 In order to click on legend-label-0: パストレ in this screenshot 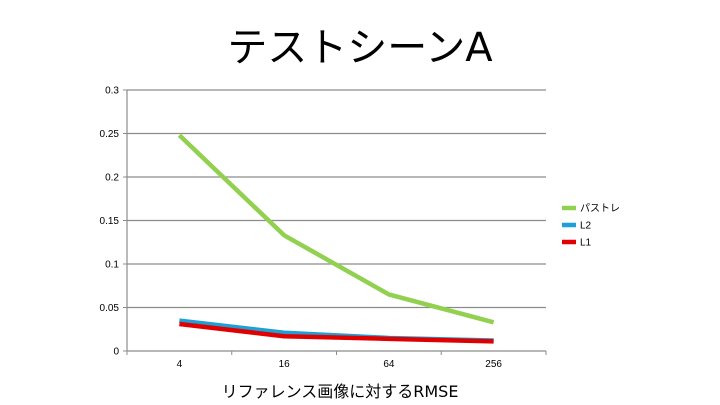, I will do `click(600, 209)`.